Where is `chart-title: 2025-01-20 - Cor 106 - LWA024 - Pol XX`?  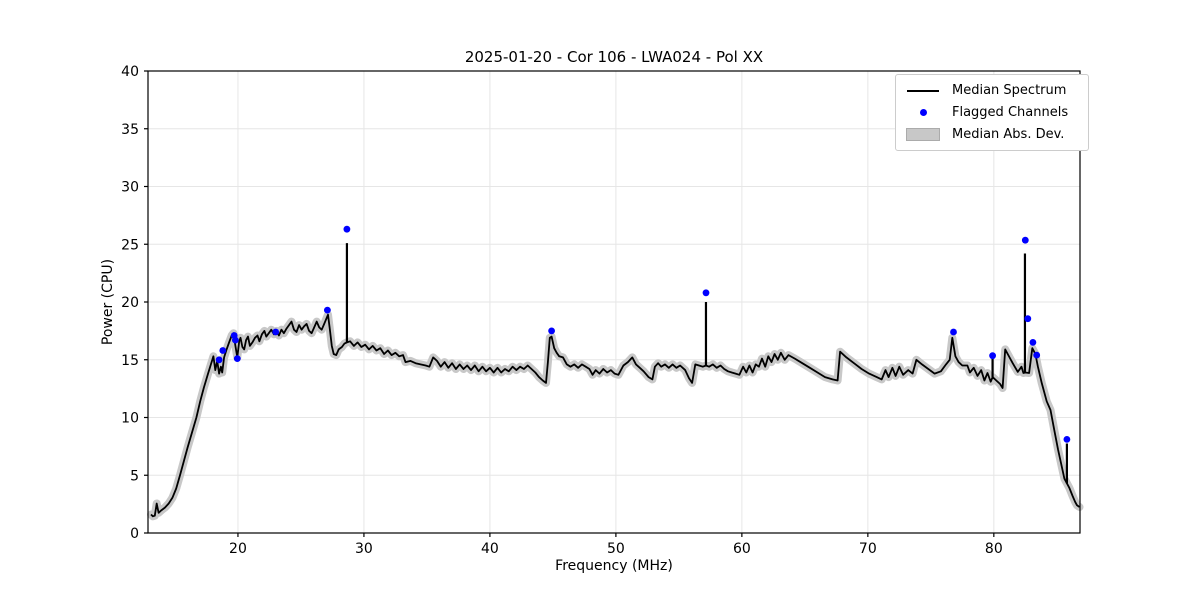 chart-title: 2025-01-20 - Cor 106 - LWA024 - Pol XX is located at coordinates (614, 57).